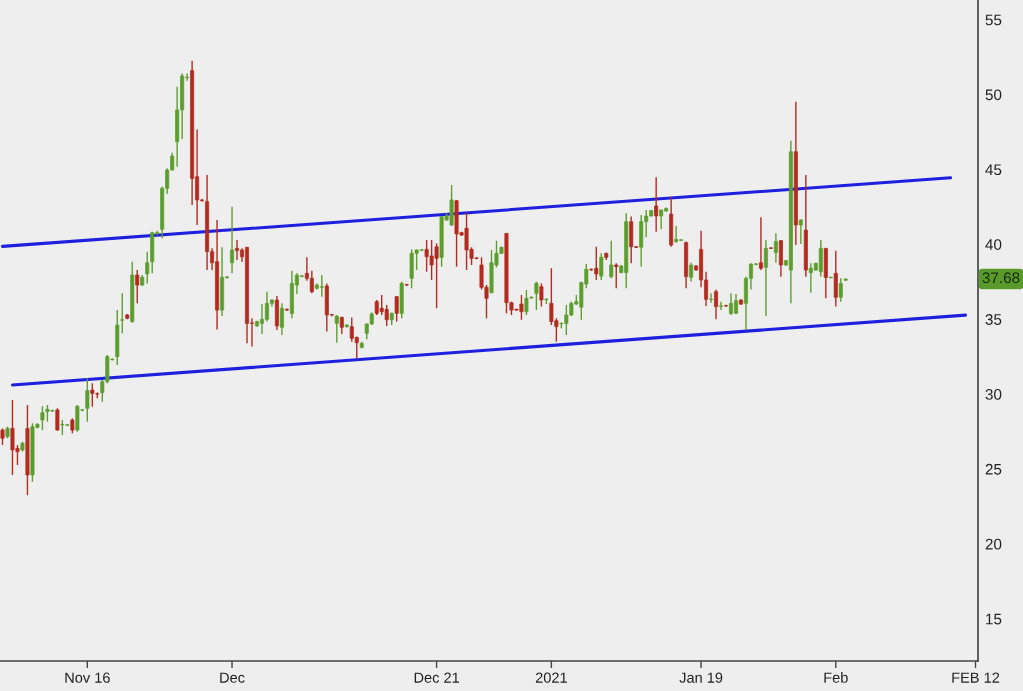 This screenshot has height=691, width=1023. What do you see at coordinates (993, 469) in the screenshot?
I see `y-tick-label: 25` at bounding box center [993, 469].